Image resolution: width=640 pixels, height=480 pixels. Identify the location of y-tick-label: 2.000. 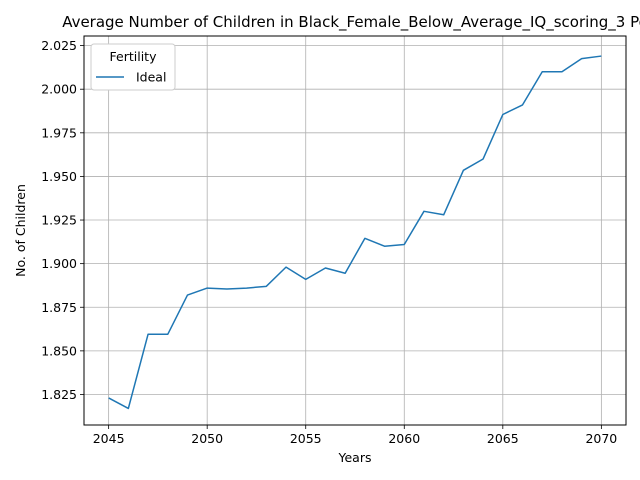
(59, 89).